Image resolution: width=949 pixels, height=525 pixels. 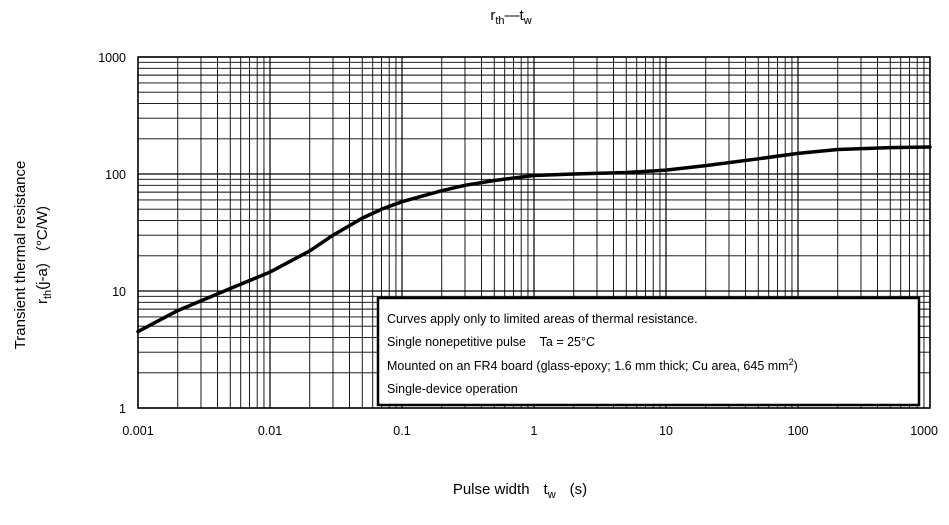 What do you see at coordinates (452, 389) in the screenshot?
I see `annotation-line-4: Single-device operation` at bounding box center [452, 389].